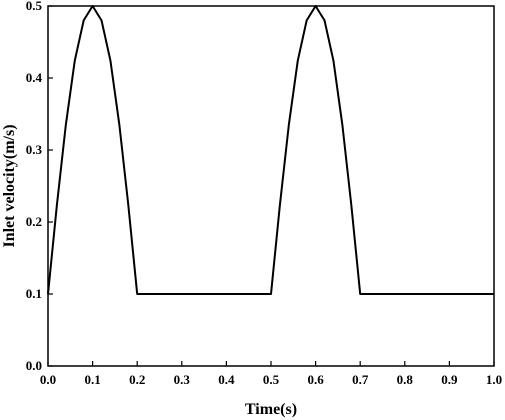  What do you see at coordinates (34, 221) in the screenshot?
I see `y-tick-label: 0.2` at bounding box center [34, 221].